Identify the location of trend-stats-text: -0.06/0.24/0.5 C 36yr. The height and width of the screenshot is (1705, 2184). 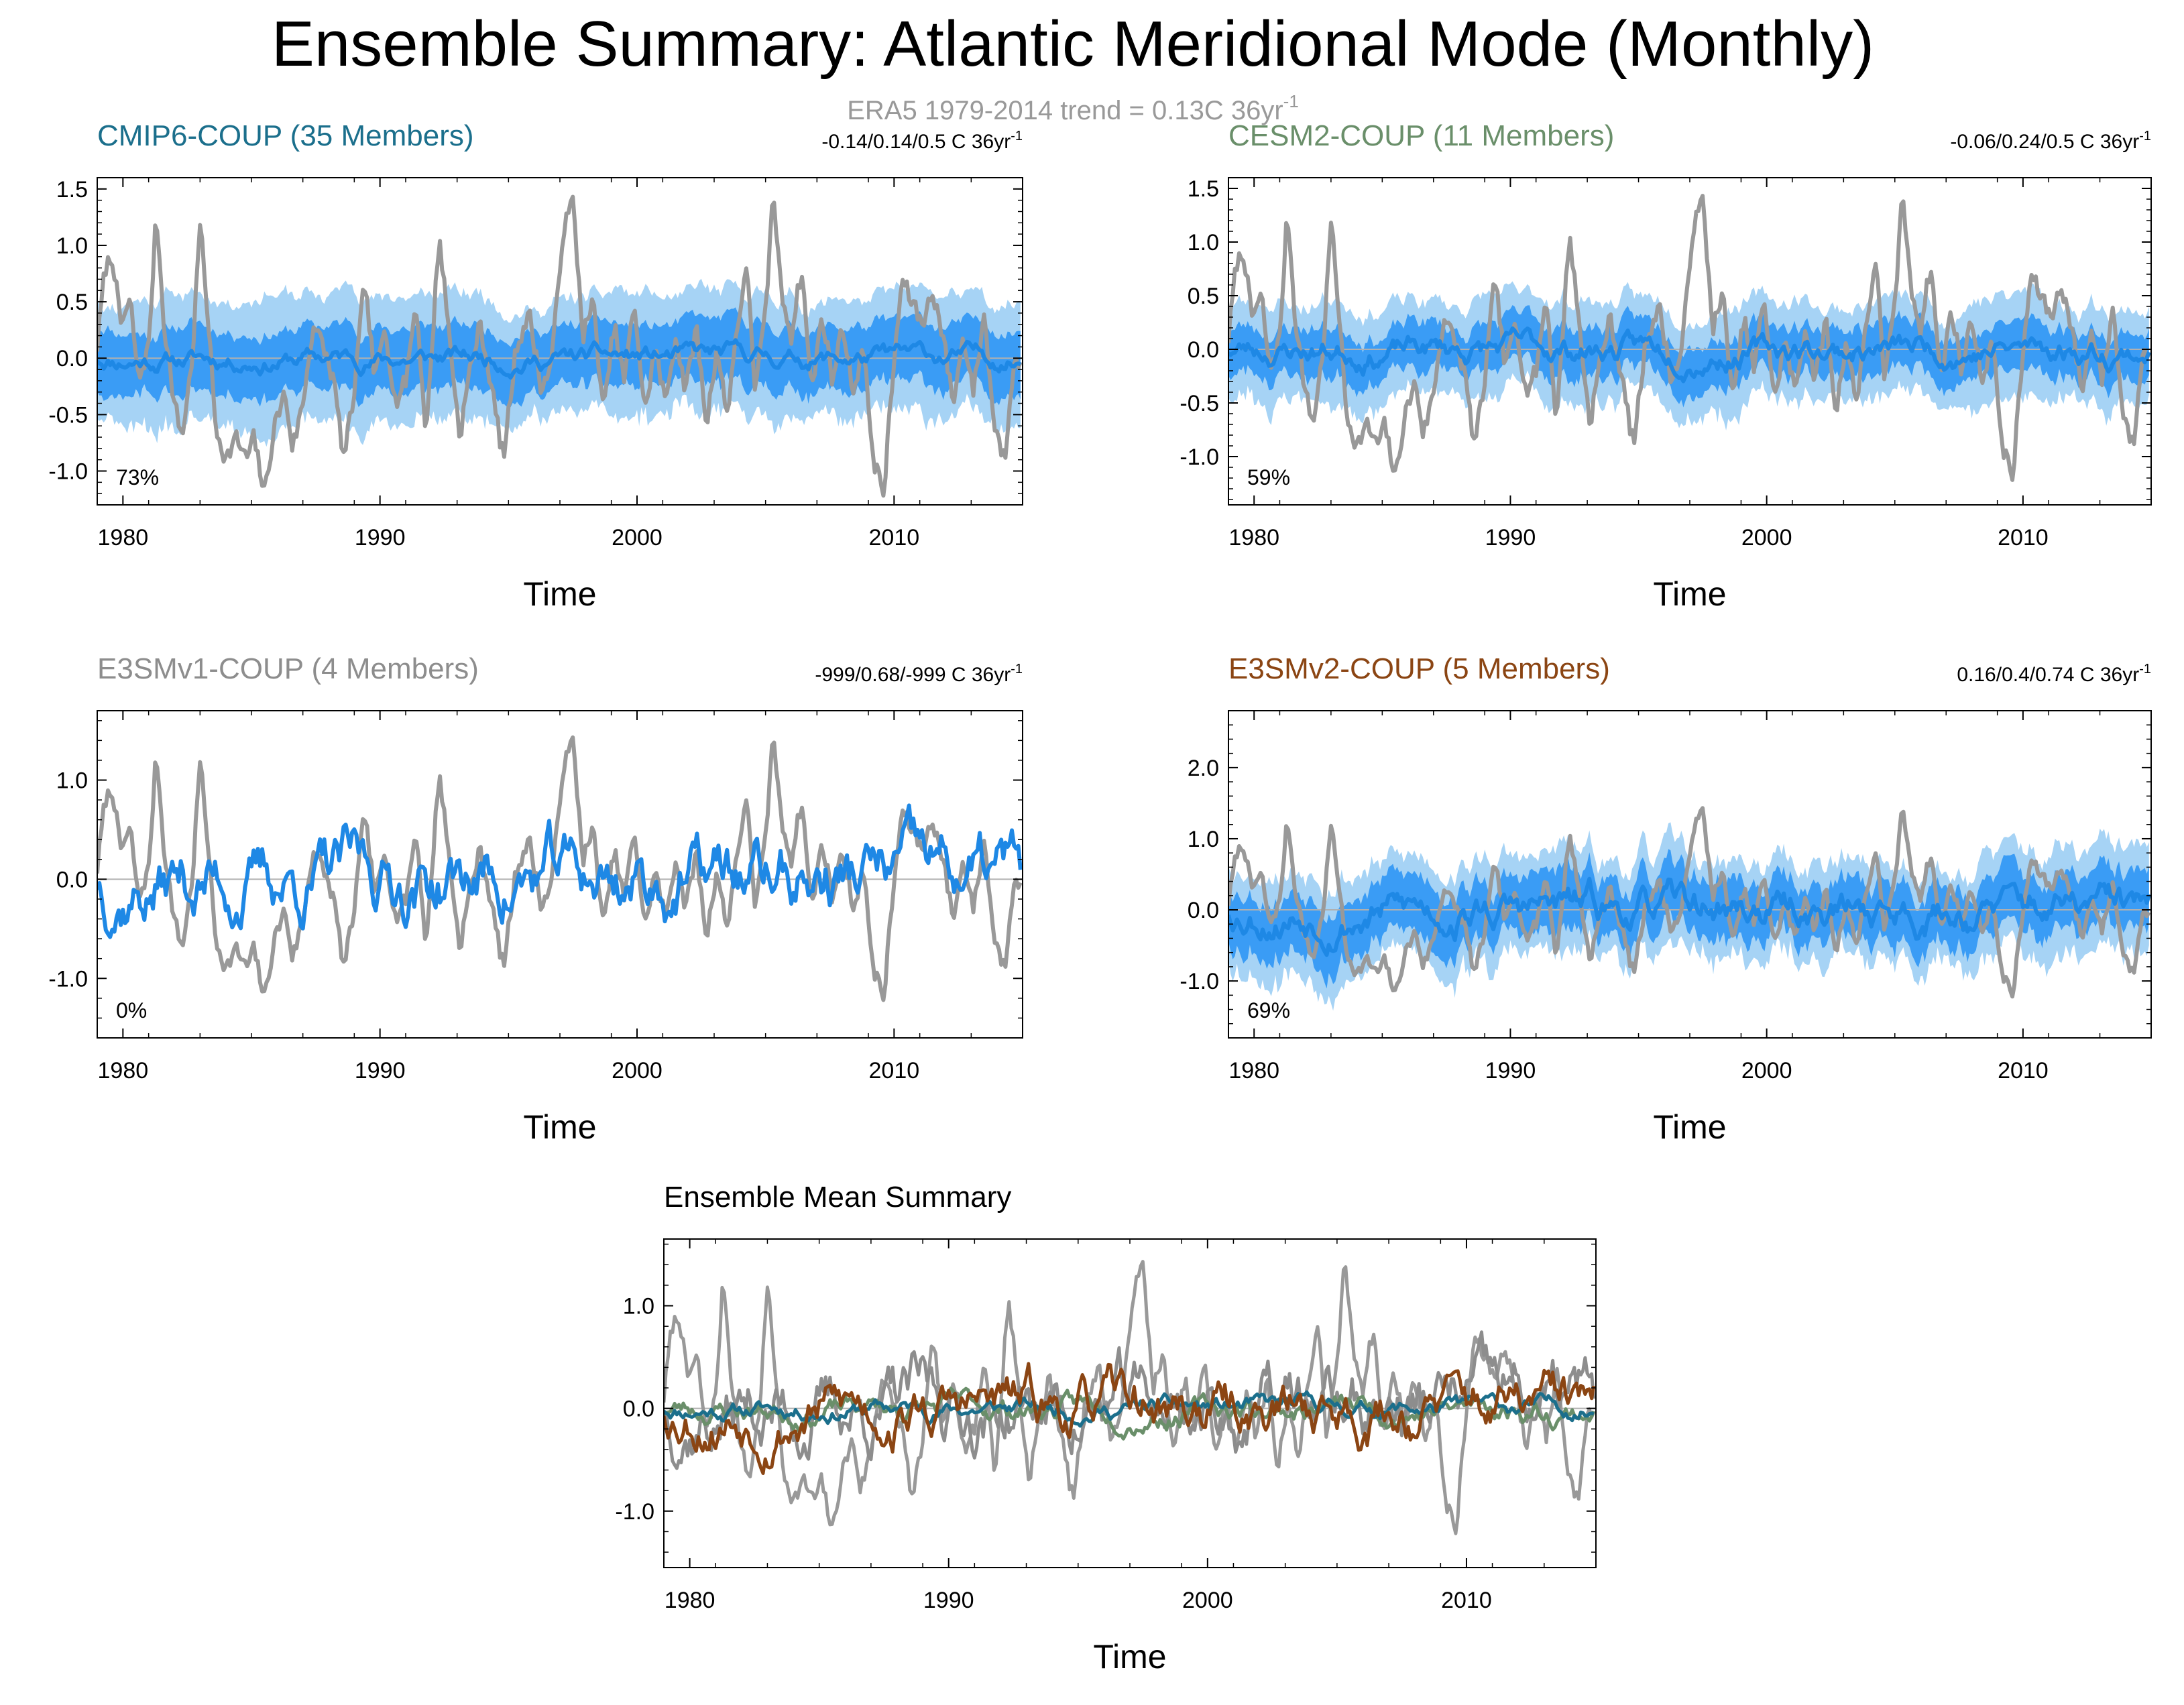
(2044, 142).